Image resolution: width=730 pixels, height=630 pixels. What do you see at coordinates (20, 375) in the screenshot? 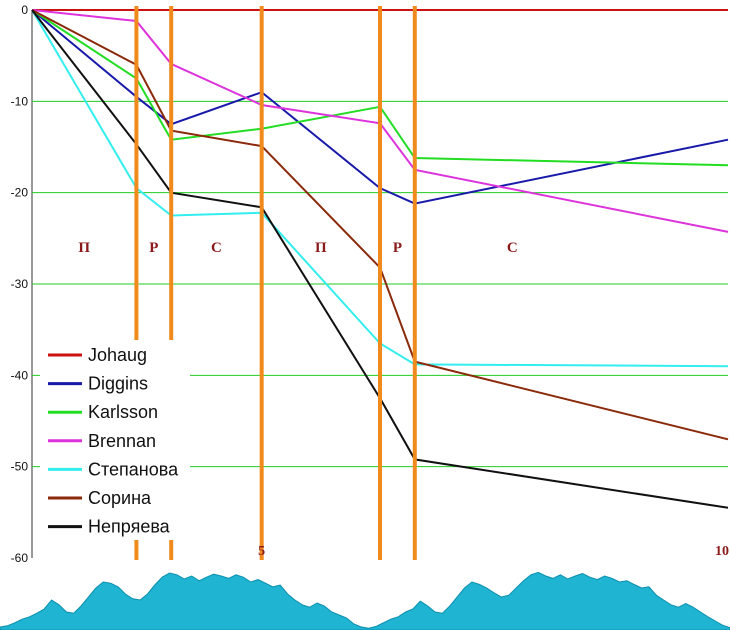
I see `y-tick-label: -40` at bounding box center [20, 375].